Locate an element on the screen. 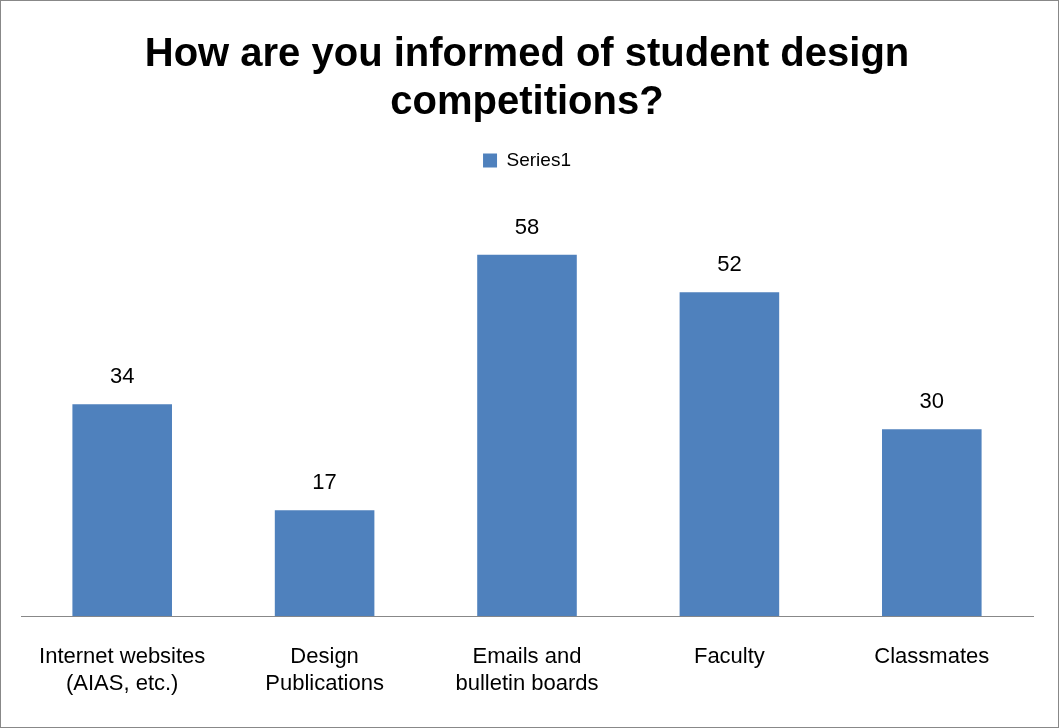  data-label: 17 is located at coordinates (324, 482).